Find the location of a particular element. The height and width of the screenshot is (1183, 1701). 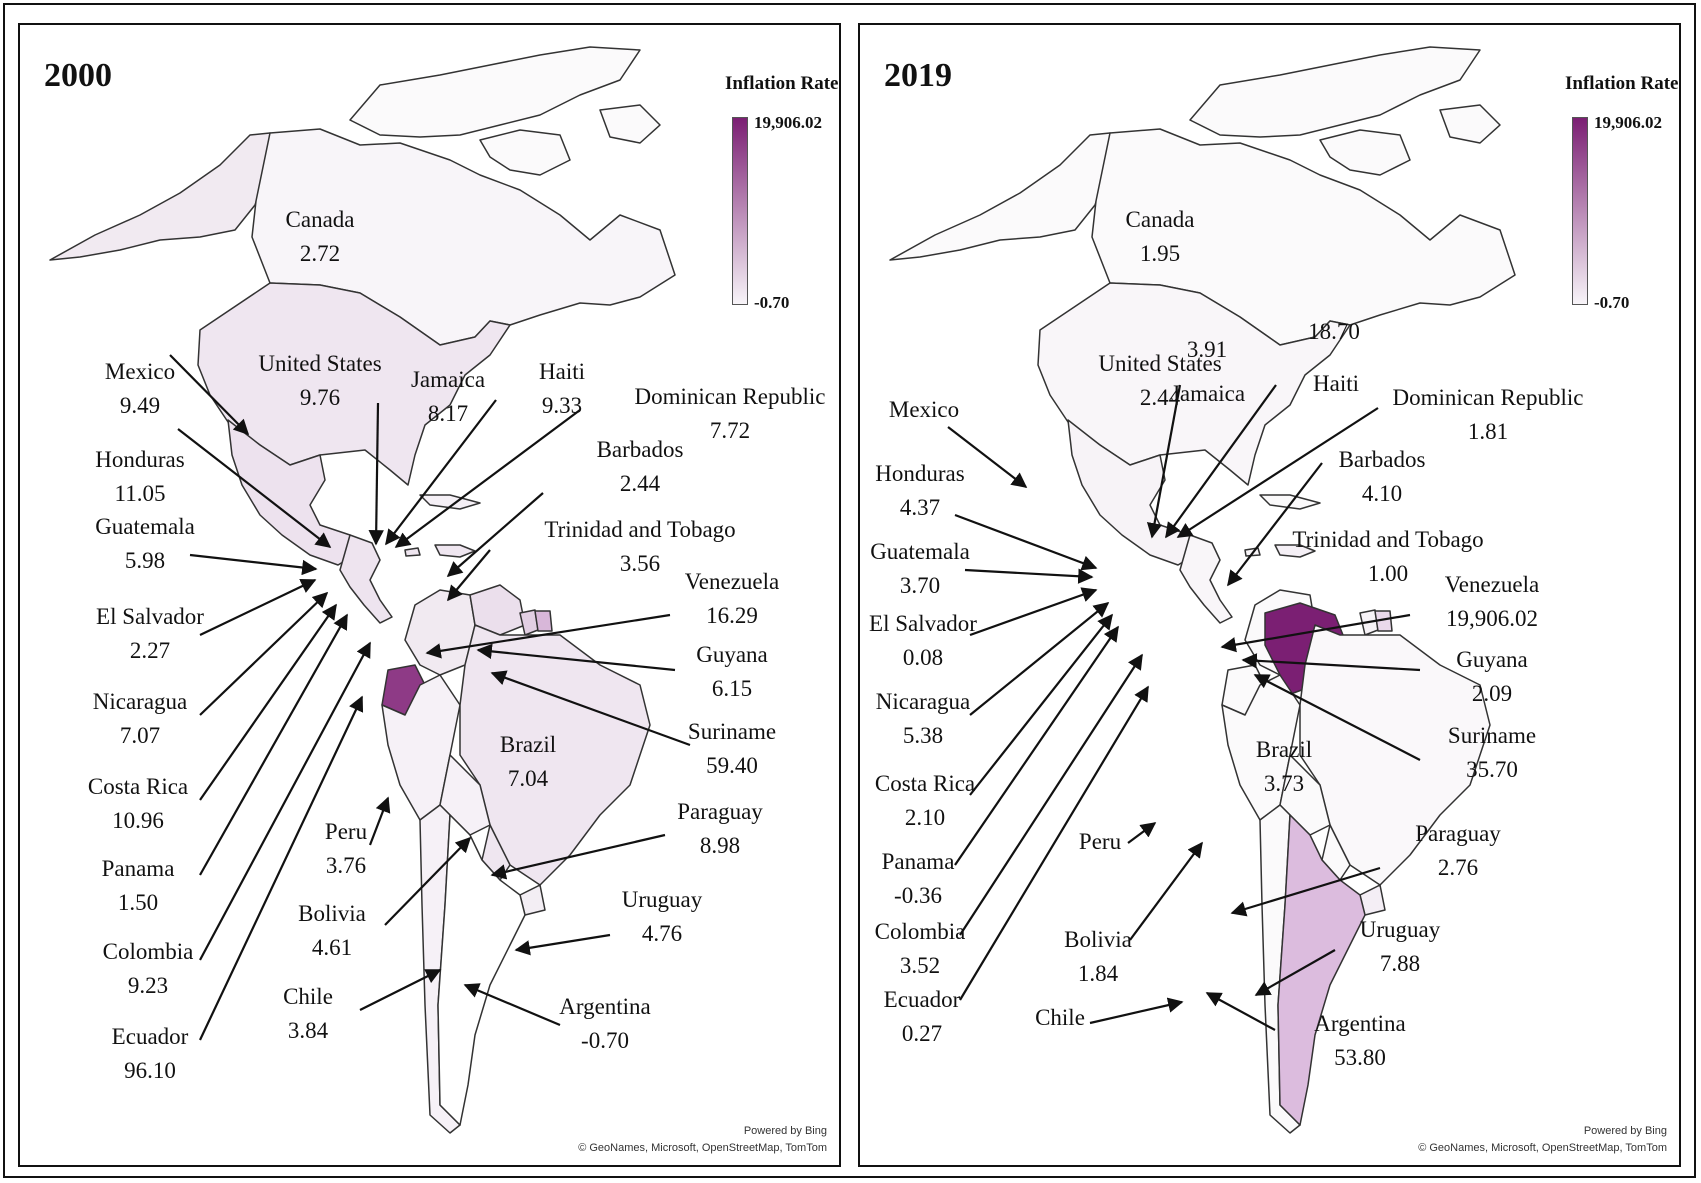

label-mexico: Mexico 9.49 is located at coordinates (140, 388).